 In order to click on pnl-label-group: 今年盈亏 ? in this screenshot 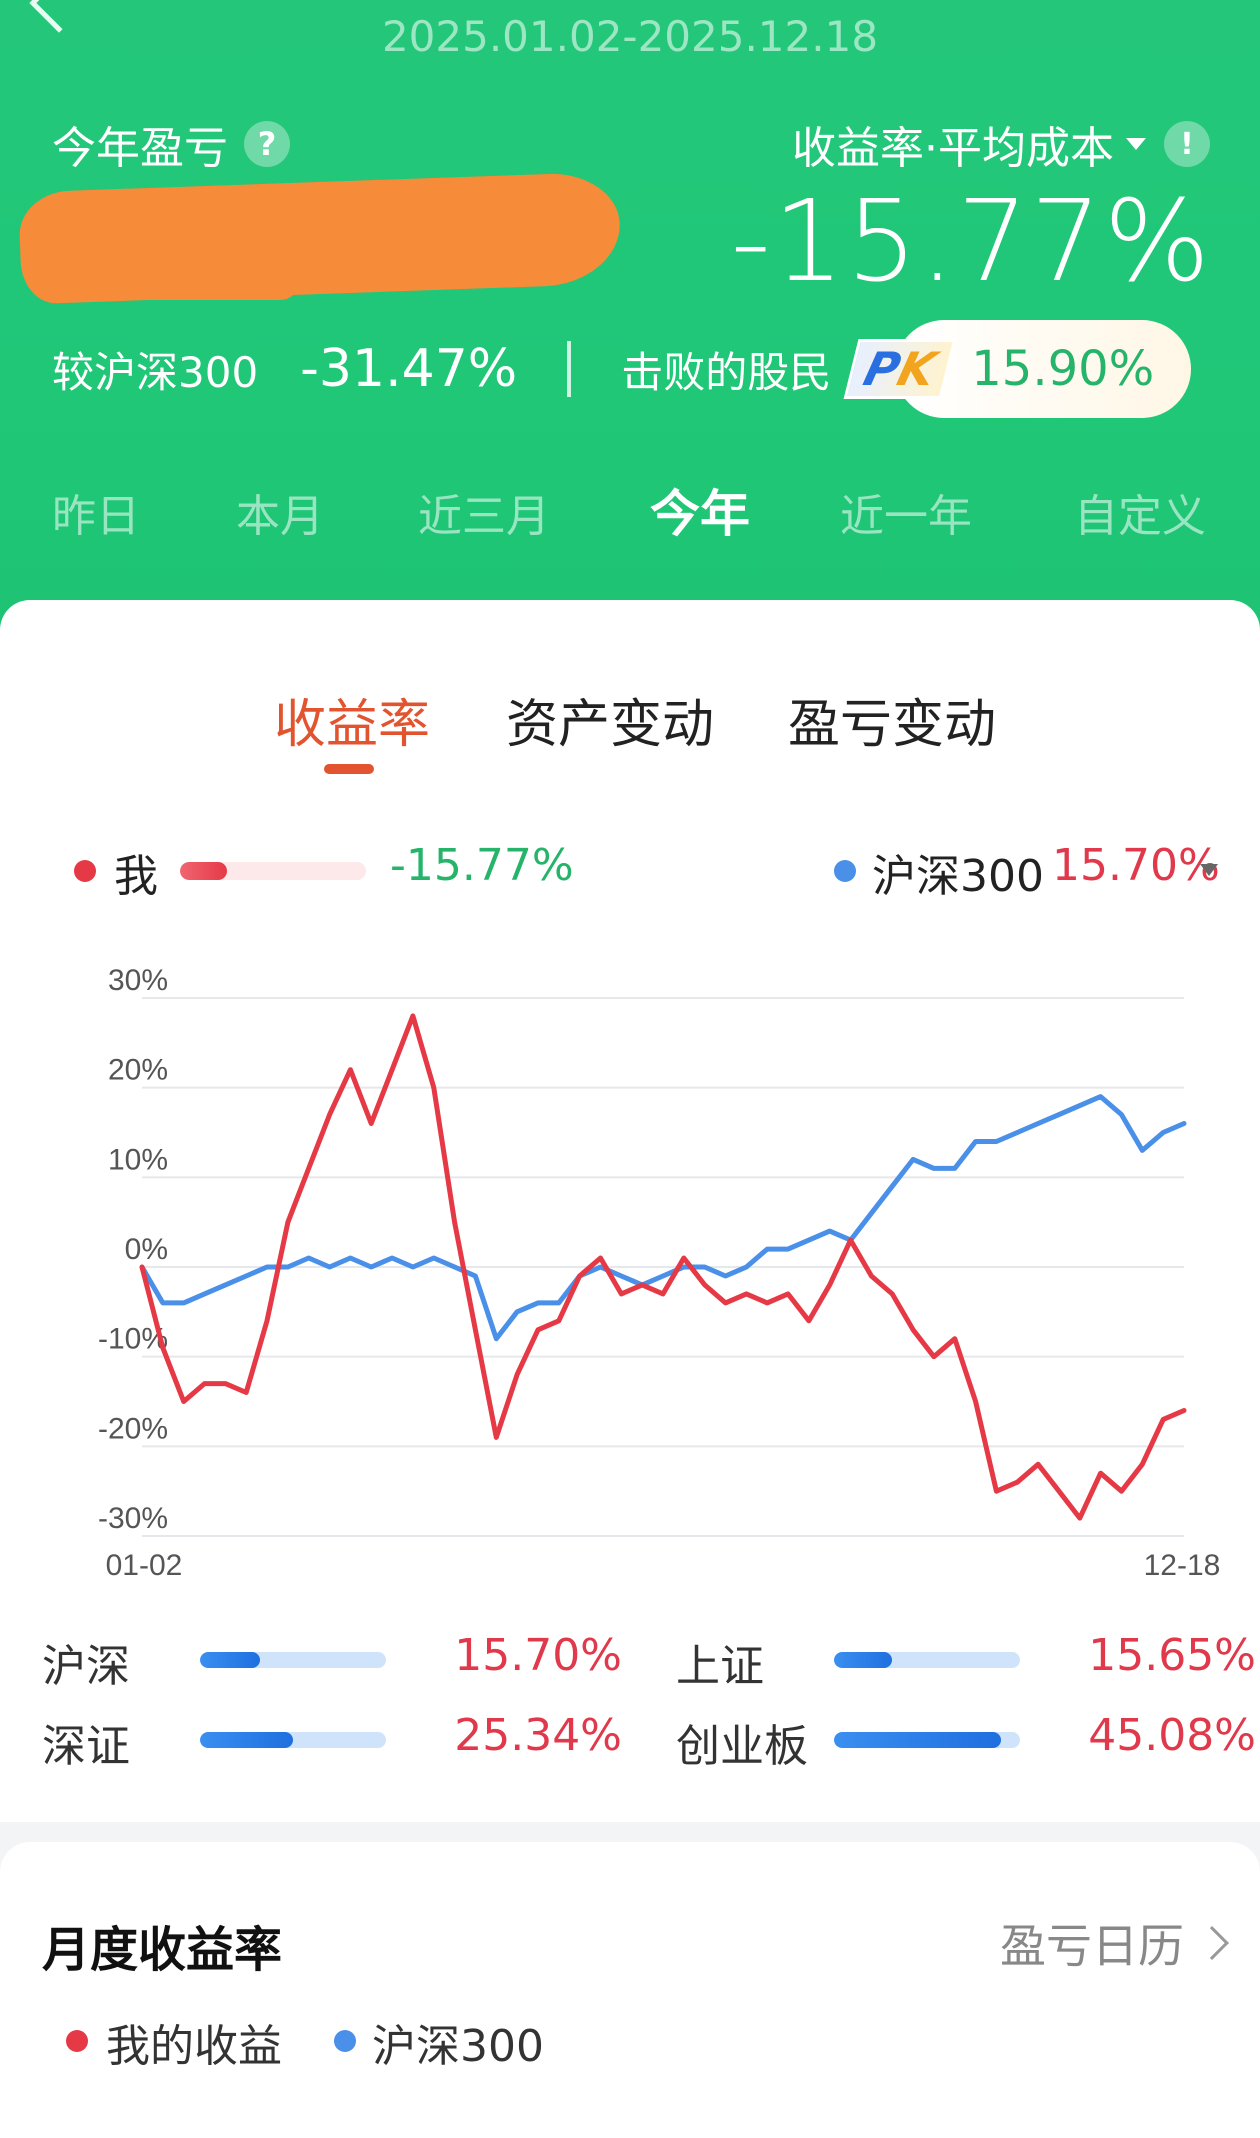, I will do `click(171, 144)`.